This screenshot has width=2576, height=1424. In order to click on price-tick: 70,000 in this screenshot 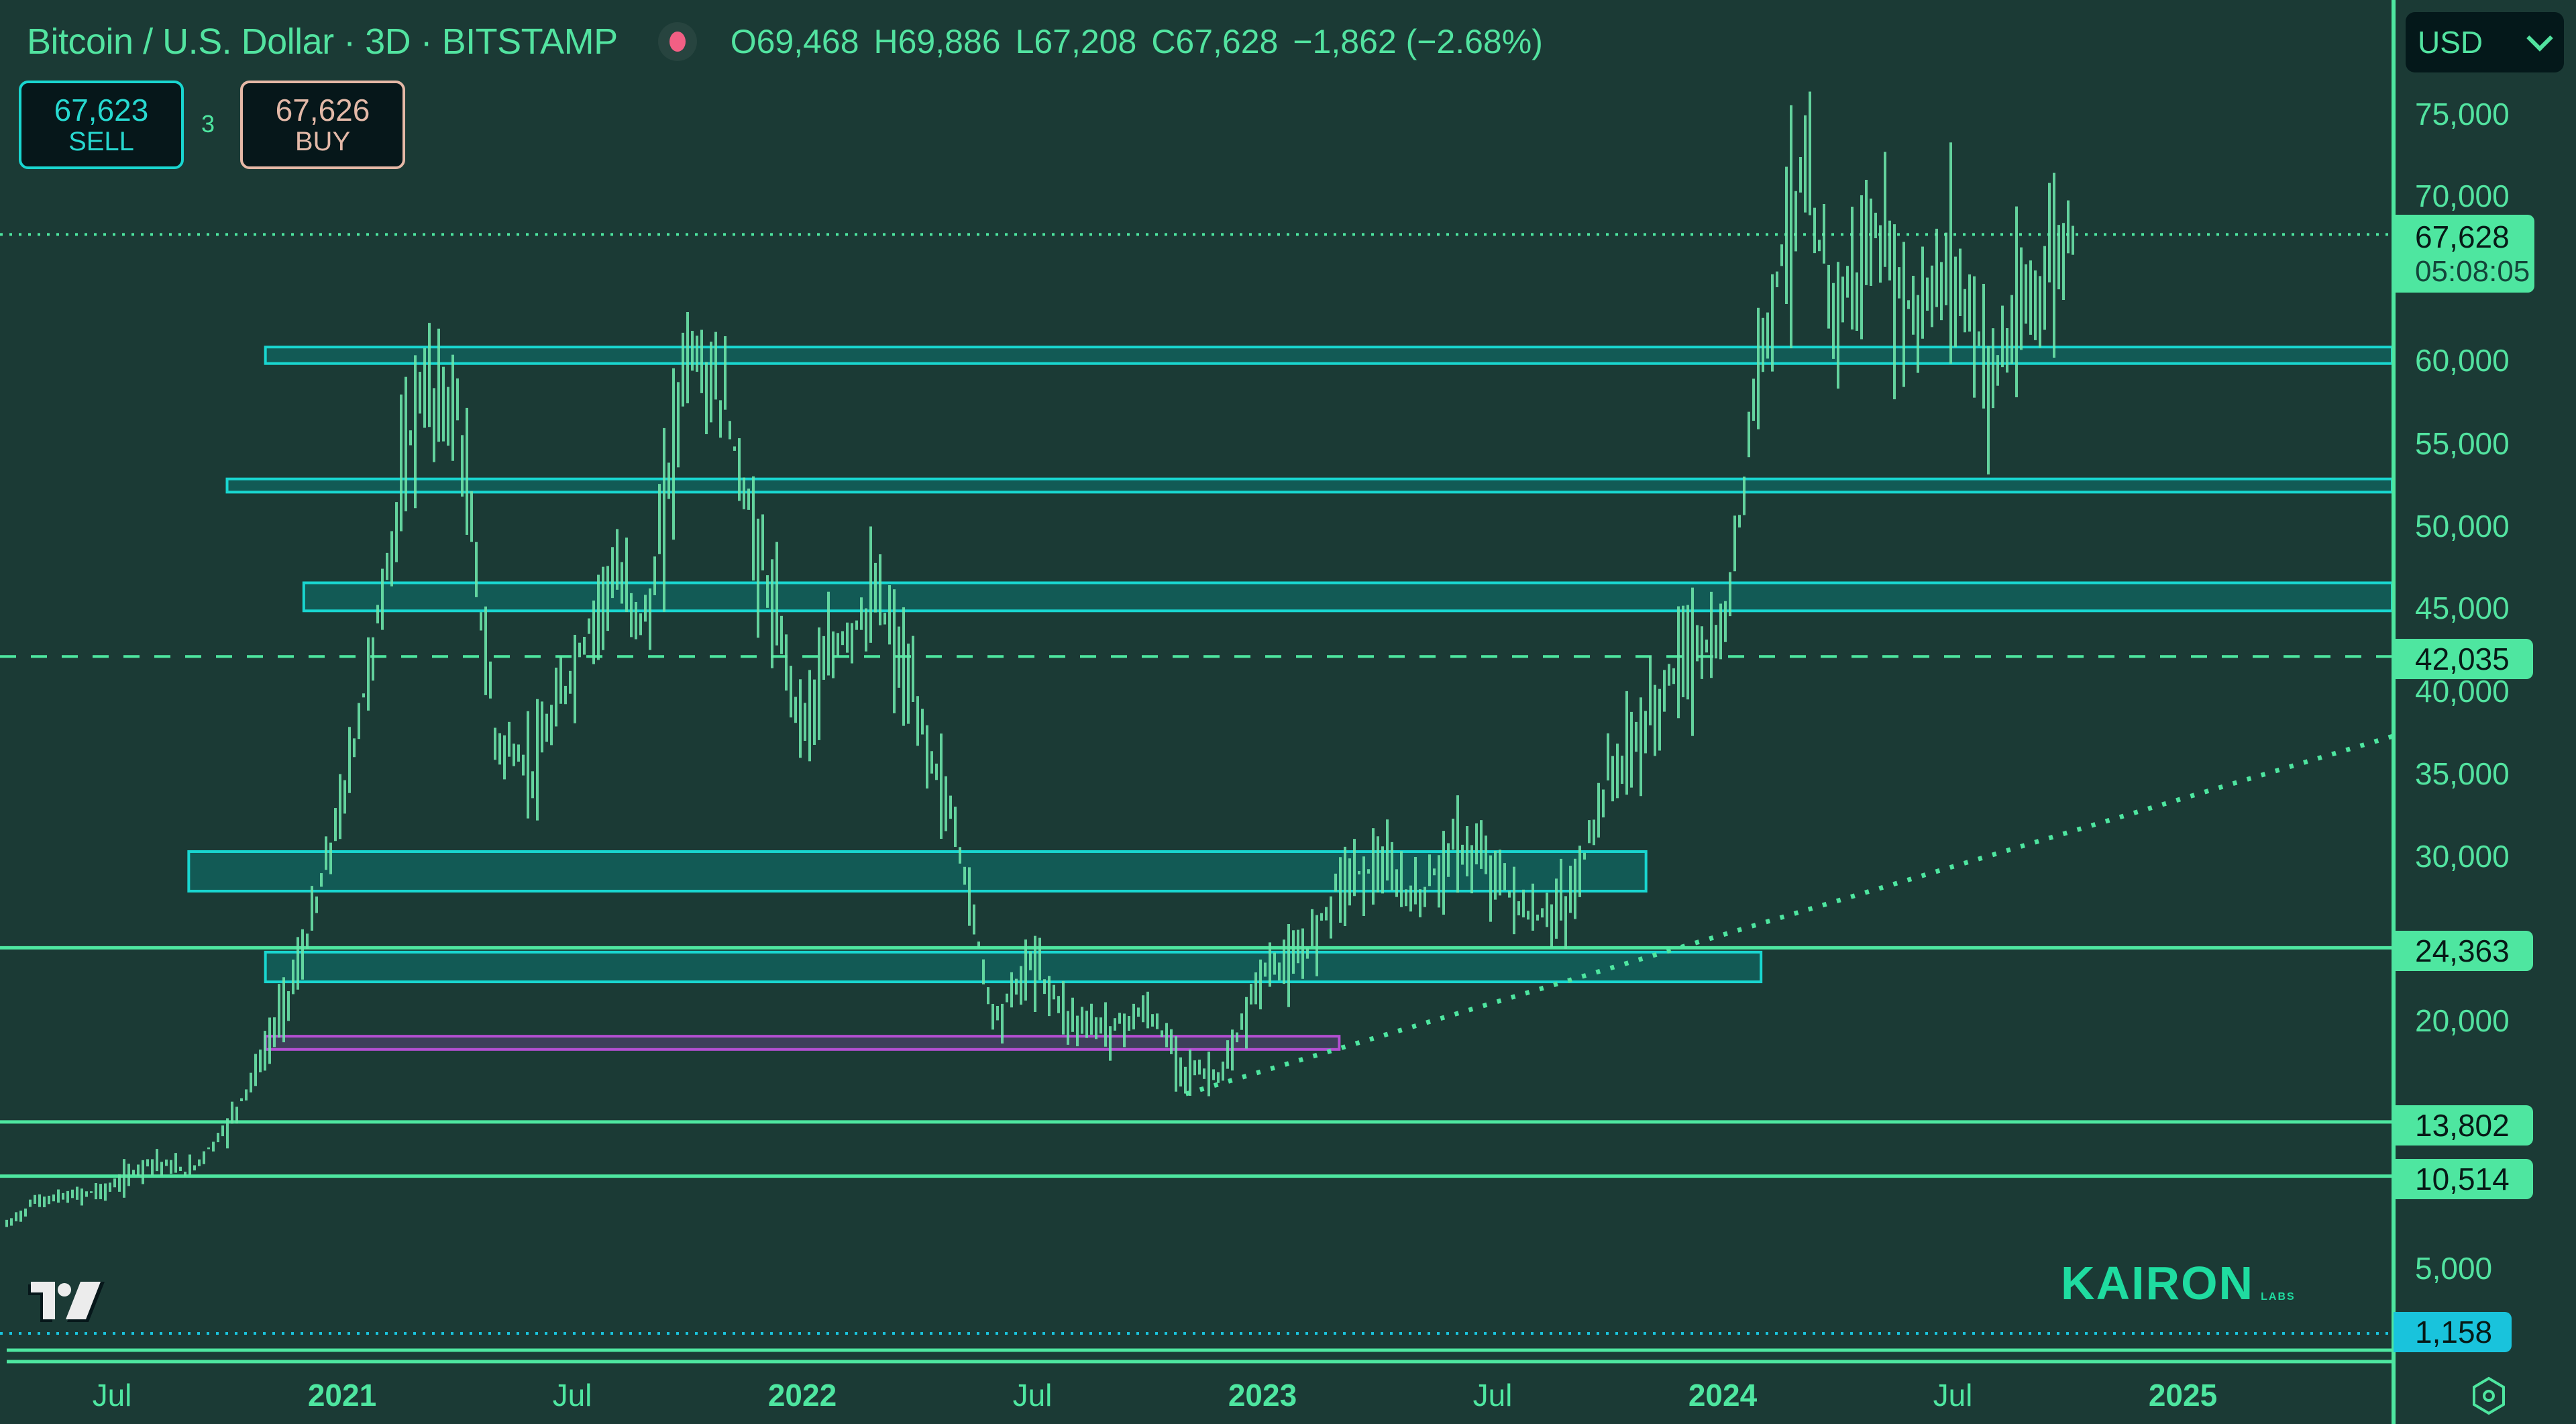, I will do `click(2462, 196)`.